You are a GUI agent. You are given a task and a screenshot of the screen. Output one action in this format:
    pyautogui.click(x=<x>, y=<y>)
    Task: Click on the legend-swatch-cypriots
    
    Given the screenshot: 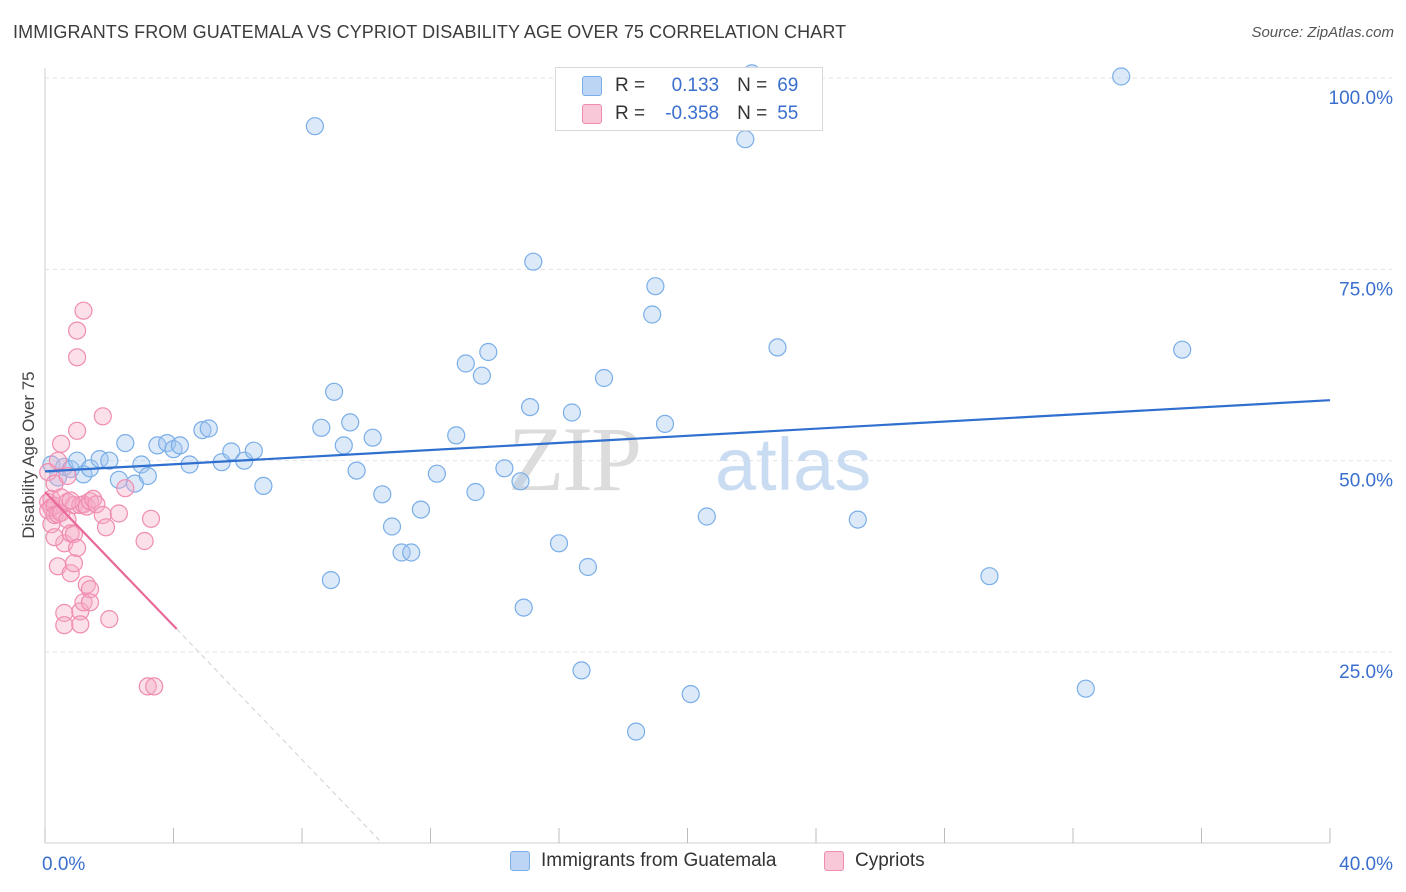 What is the action you would take?
    pyautogui.click(x=592, y=114)
    